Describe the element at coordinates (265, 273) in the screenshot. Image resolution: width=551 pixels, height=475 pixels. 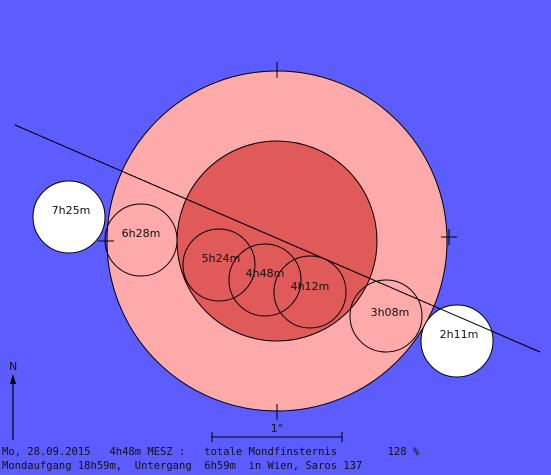
I see `moon-time-label-3: 4h48m` at that location.